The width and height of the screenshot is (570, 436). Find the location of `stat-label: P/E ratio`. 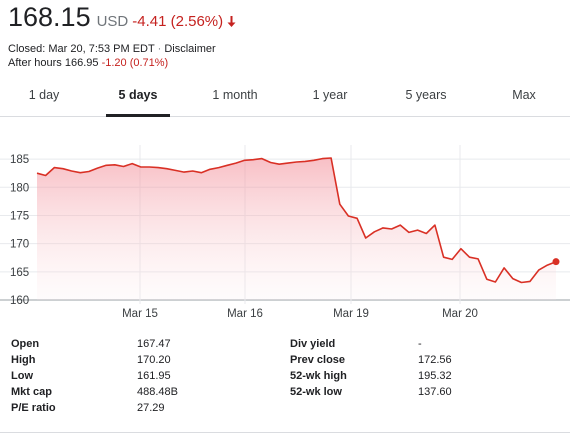

stat-label: P/E ratio is located at coordinates (33, 408).